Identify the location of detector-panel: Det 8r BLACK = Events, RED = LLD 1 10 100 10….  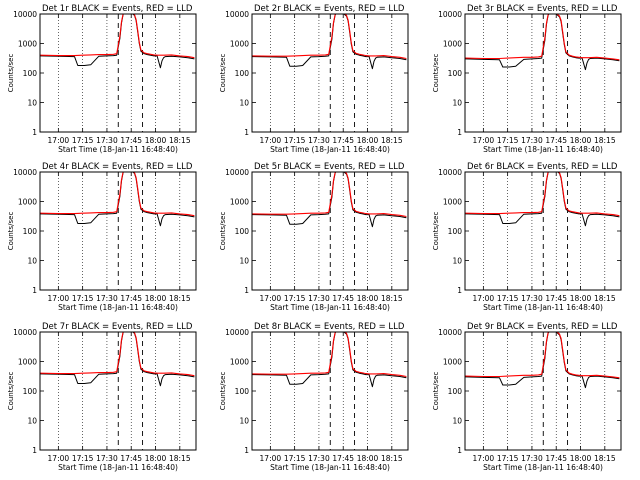
(314, 397).